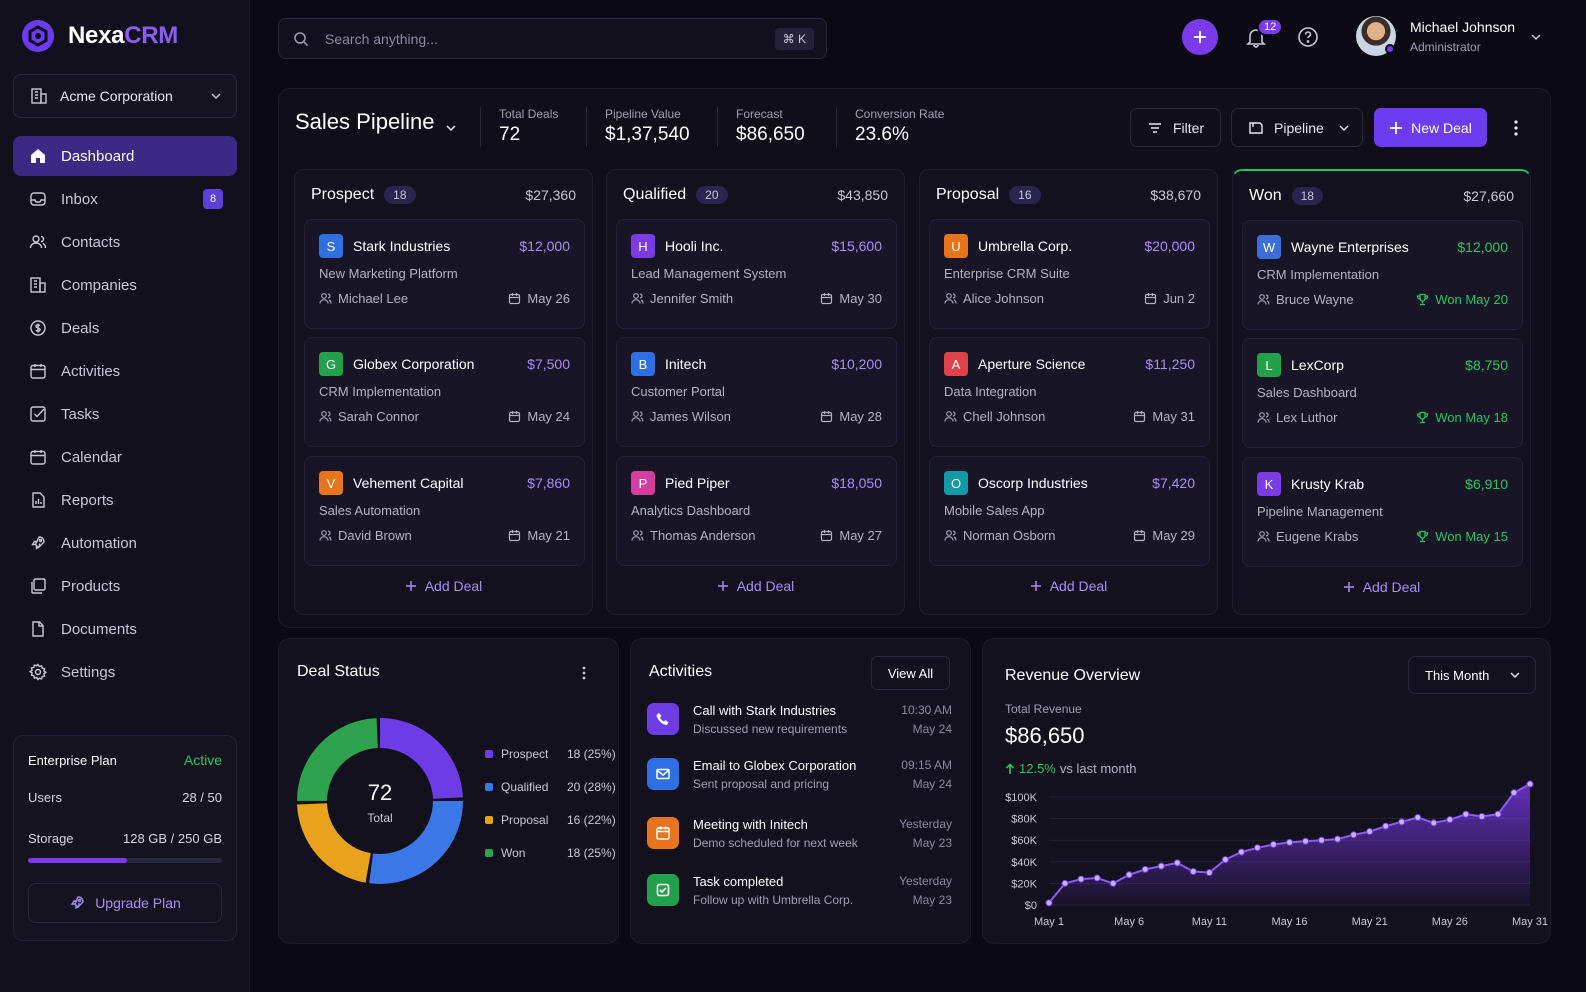  Describe the element at coordinates (591, 754) in the screenshot. I see `legend-value: 18 (25%)` at that location.